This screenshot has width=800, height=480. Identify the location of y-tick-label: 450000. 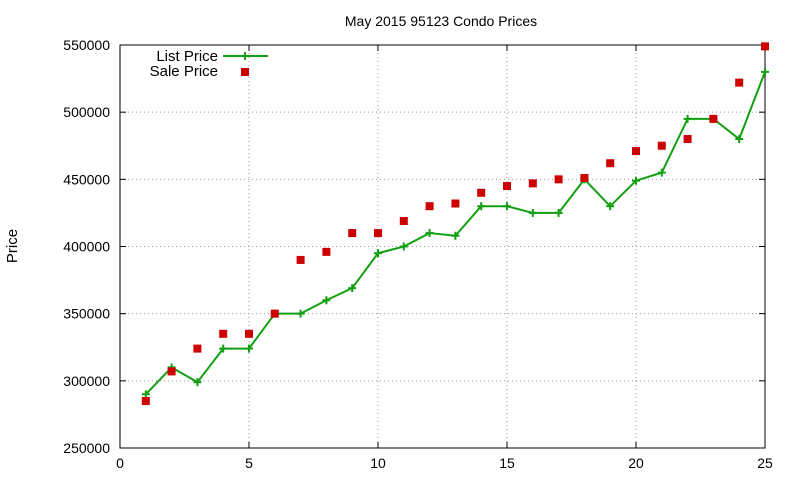
(86, 179).